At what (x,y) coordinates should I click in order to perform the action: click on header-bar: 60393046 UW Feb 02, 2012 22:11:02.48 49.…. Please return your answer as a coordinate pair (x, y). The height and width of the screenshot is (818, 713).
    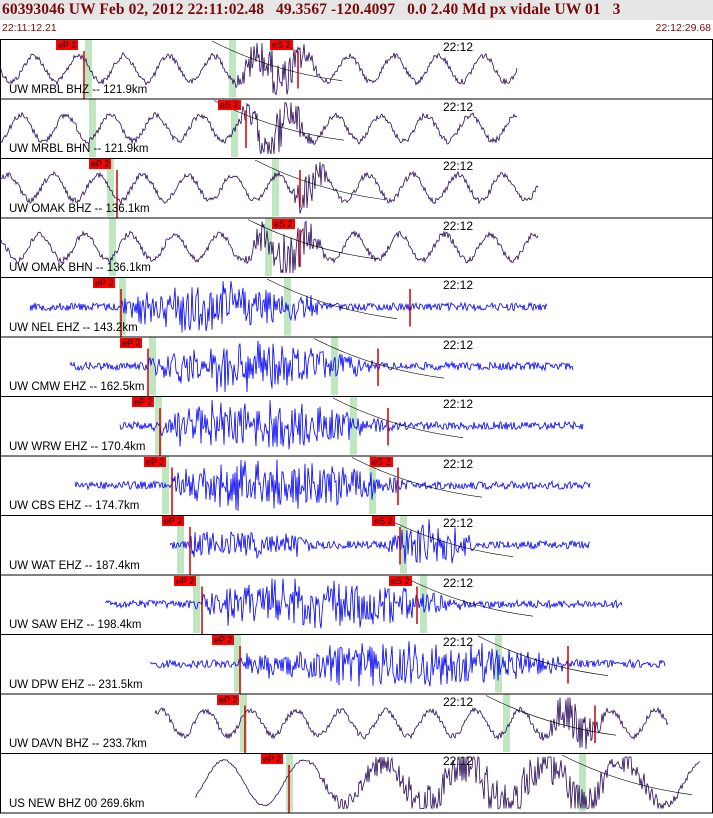
    Looking at the image, I should click on (356, 10).